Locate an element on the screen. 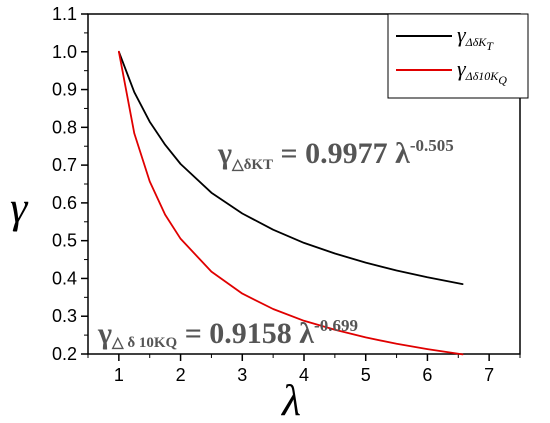  x-tick-label: 1 is located at coordinates (119, 375).